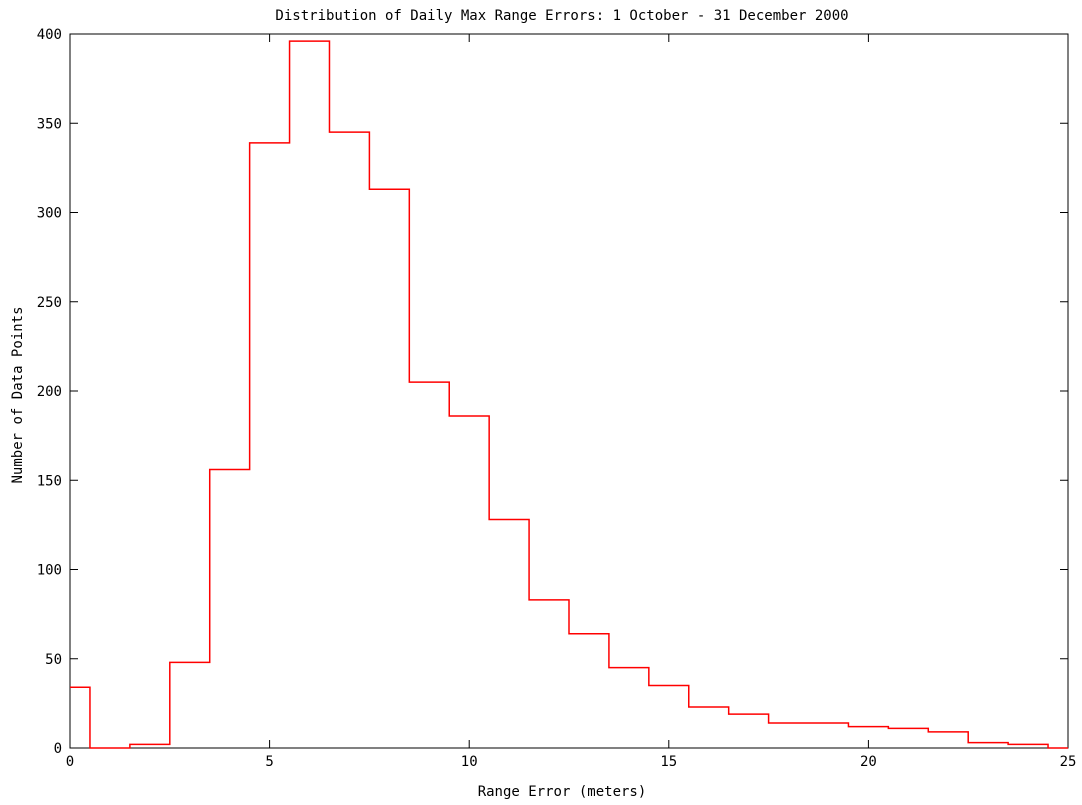 The image size is (1082, 805). What do you see at coordinates (53, 660) in the screenshot?
I see `y-tick-label: 50` at bounding box center [53, 660].